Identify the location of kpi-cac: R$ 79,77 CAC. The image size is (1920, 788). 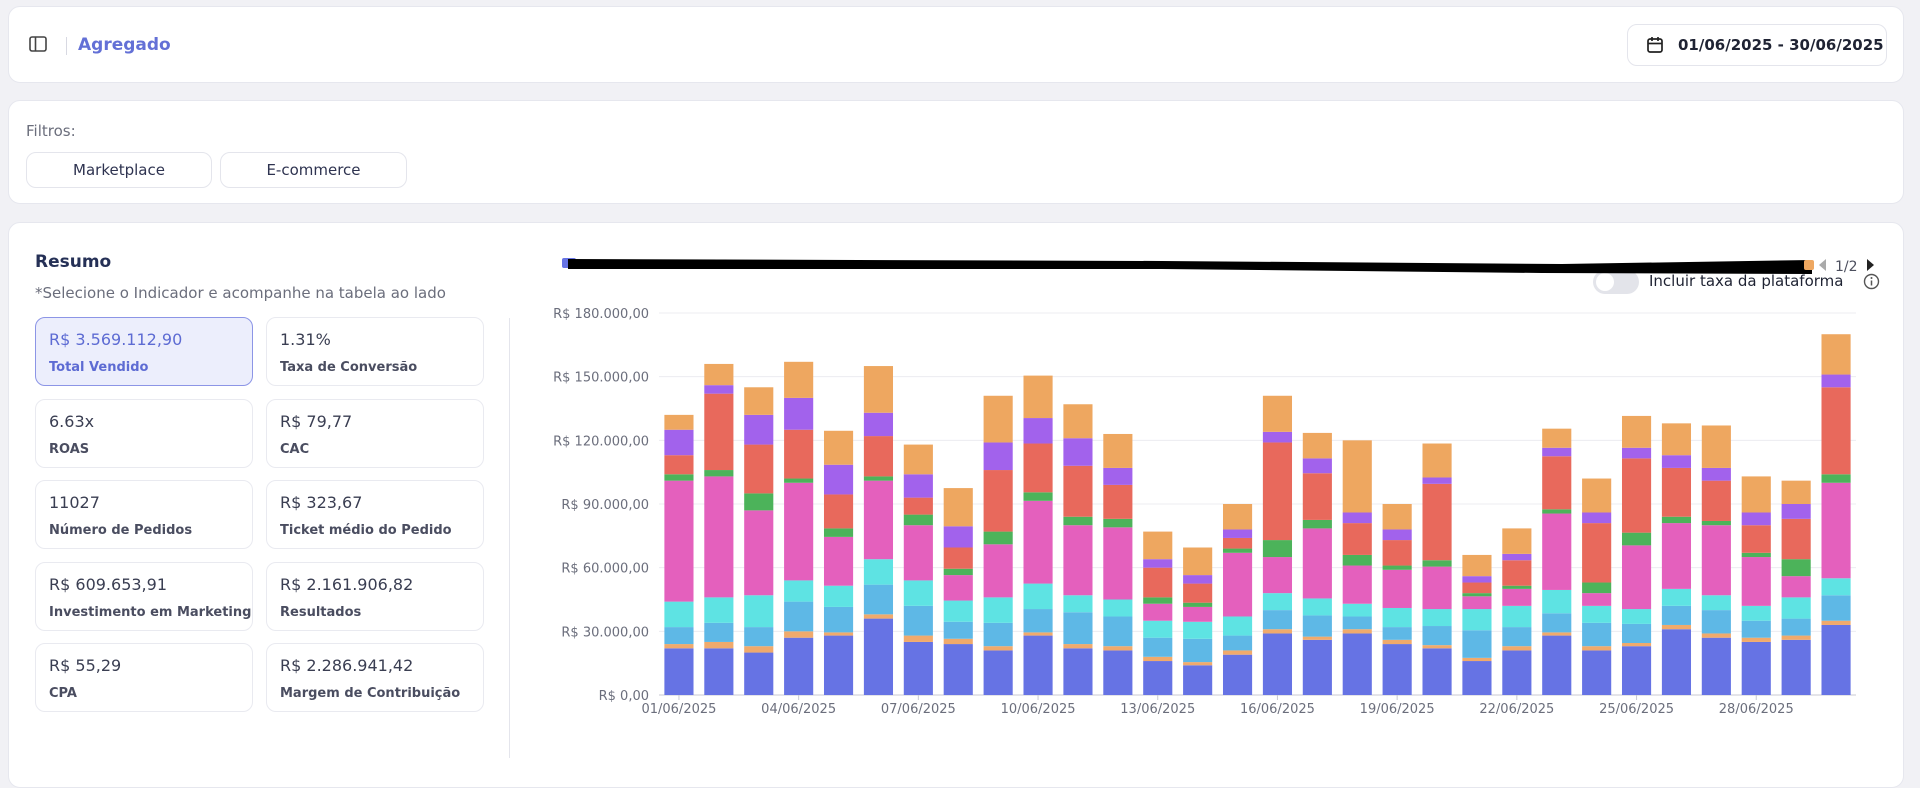
(375, 433).